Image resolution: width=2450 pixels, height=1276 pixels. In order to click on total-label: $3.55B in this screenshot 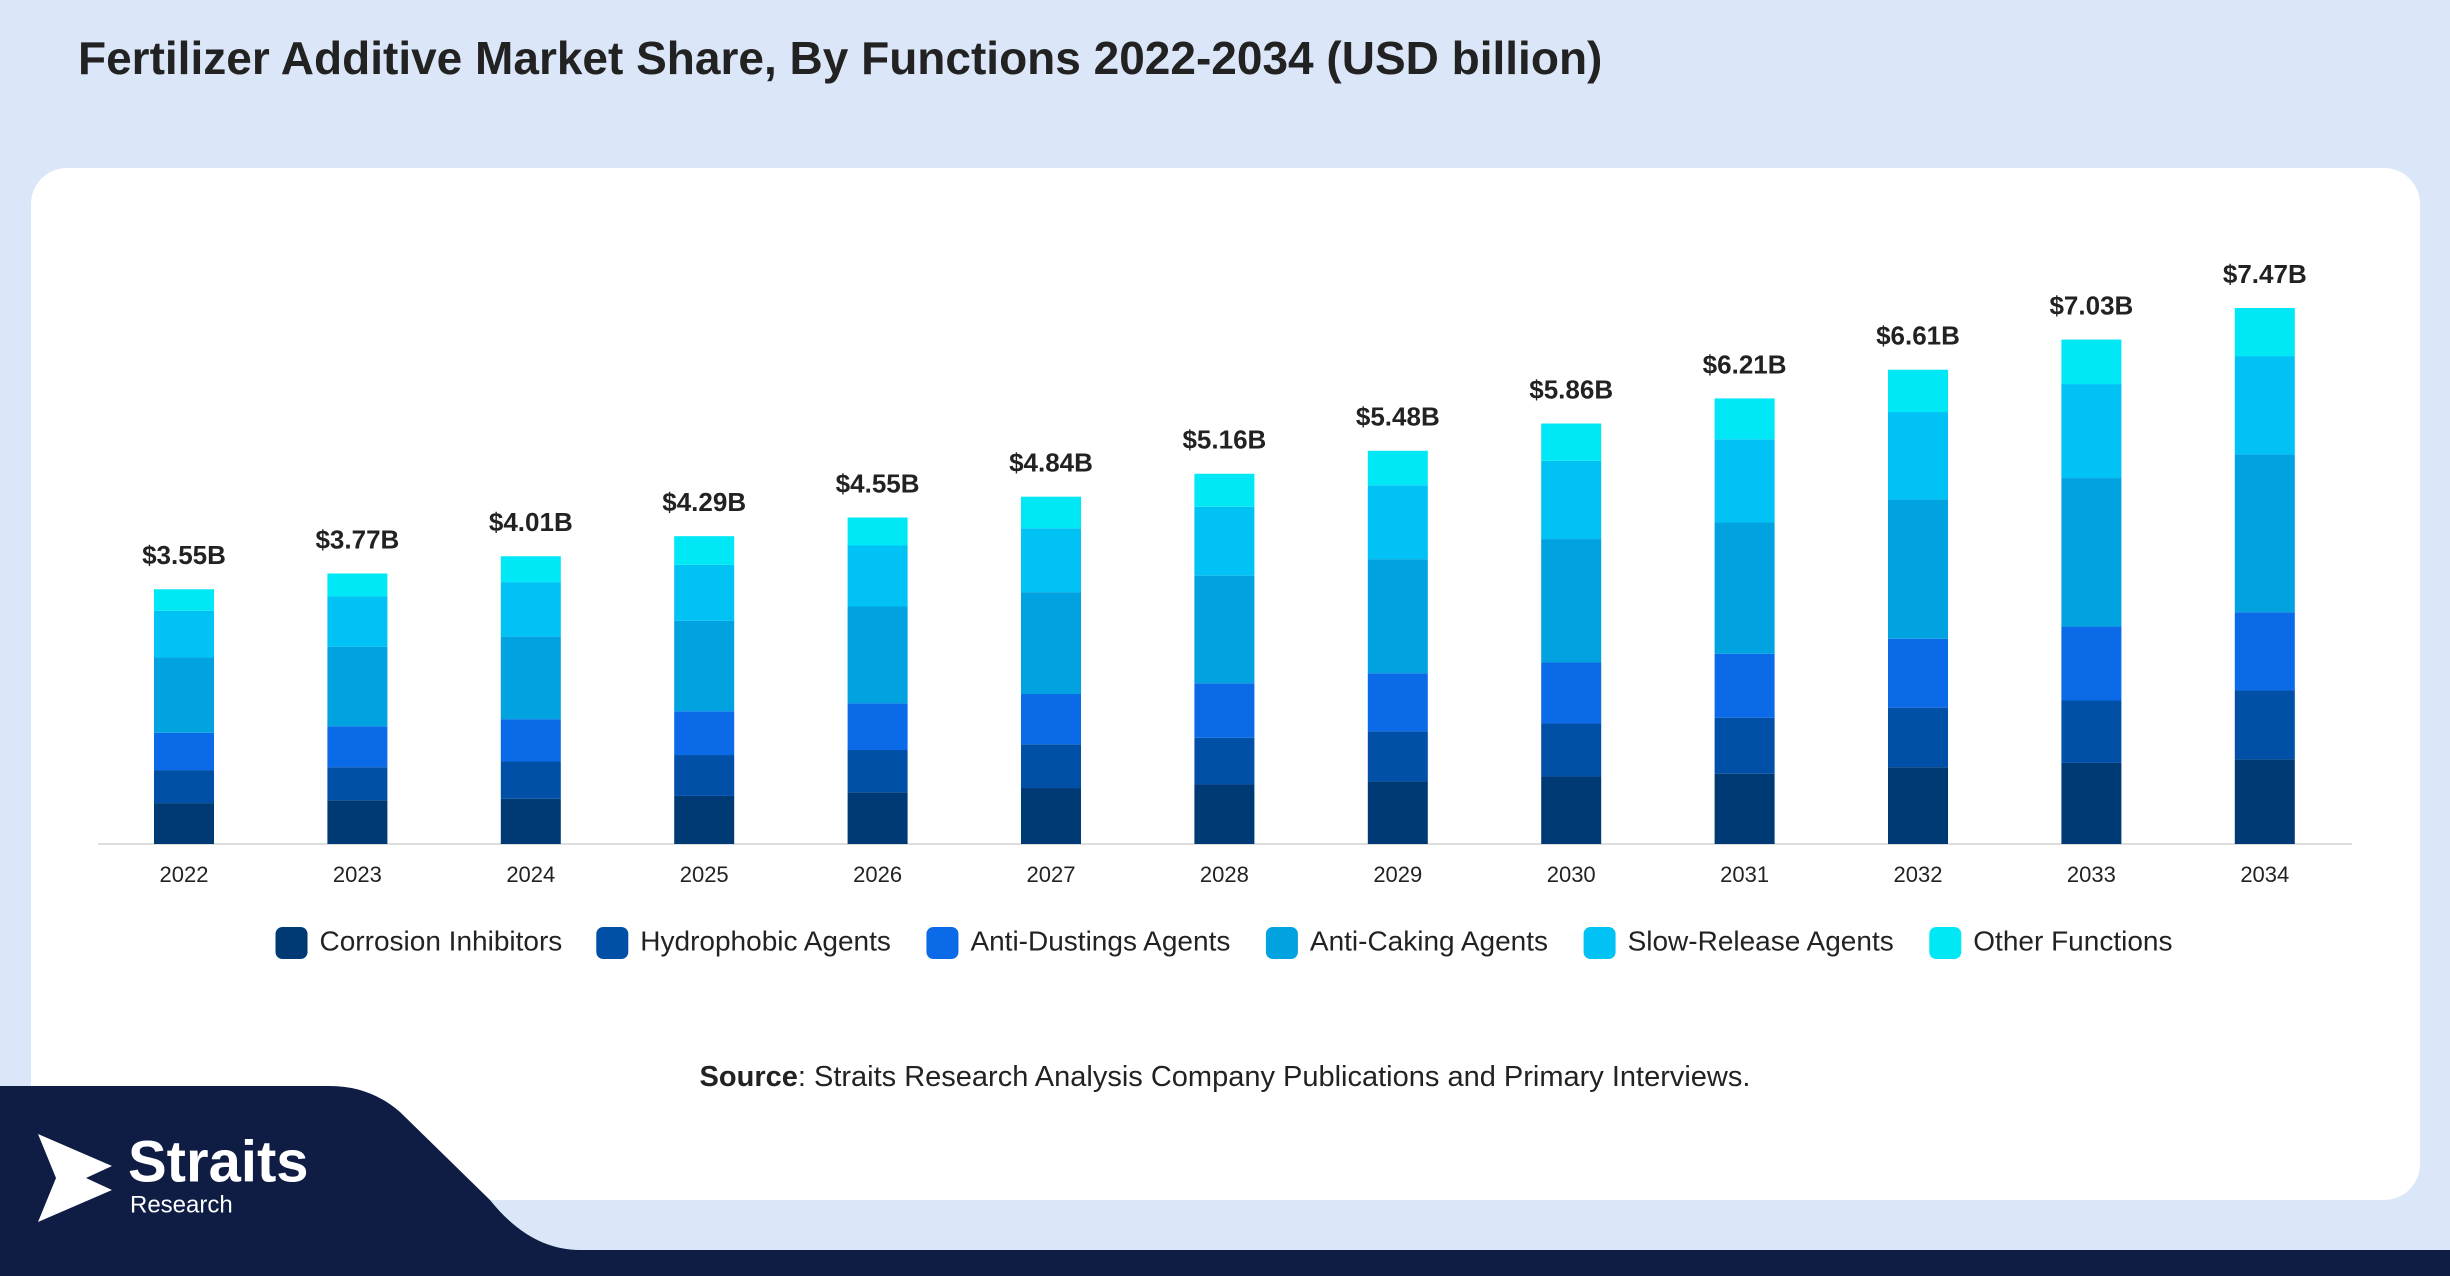, I will do `click(184, 555)`.